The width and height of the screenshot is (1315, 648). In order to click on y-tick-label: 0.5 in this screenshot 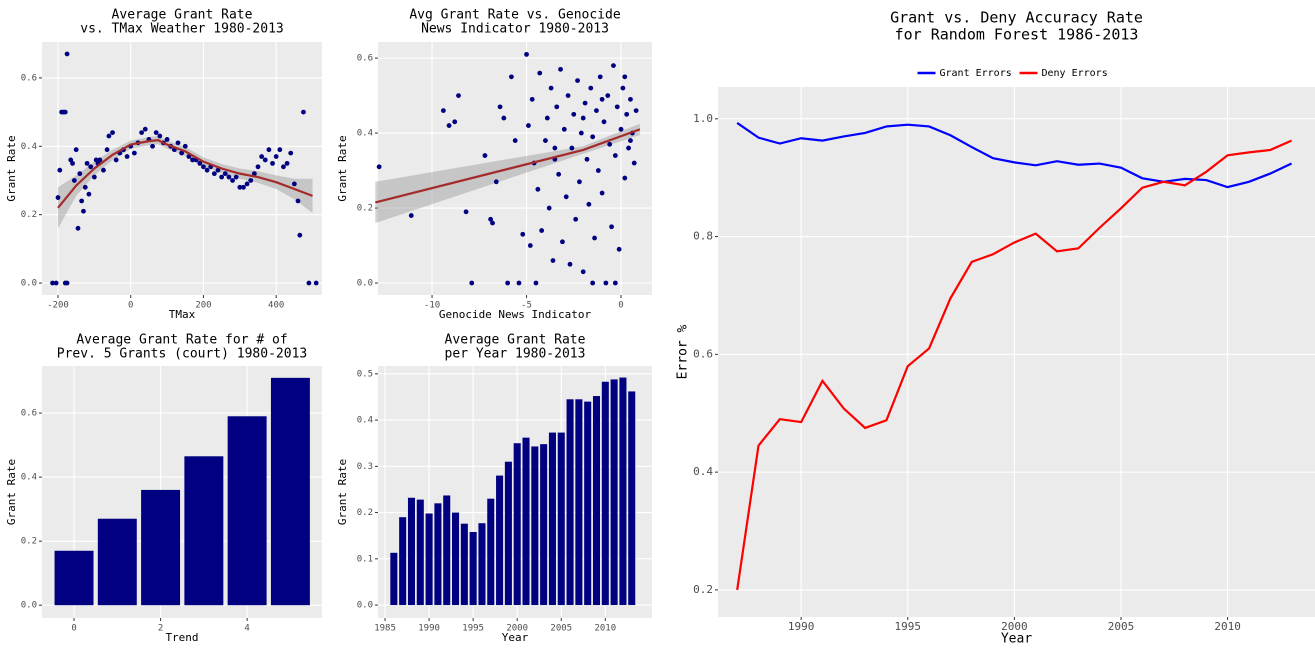, I will do `click(365, 374)`.